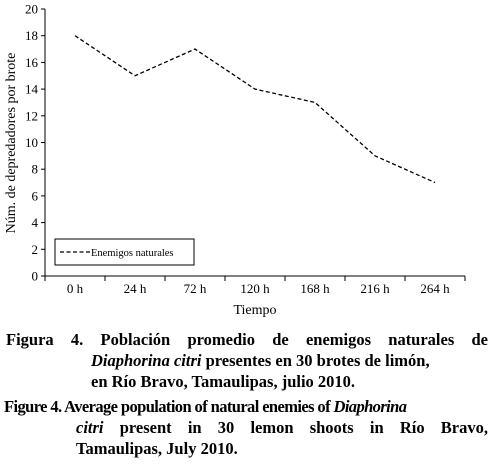  I want to click on x-tick-label: 120 h, so click(255, 288).